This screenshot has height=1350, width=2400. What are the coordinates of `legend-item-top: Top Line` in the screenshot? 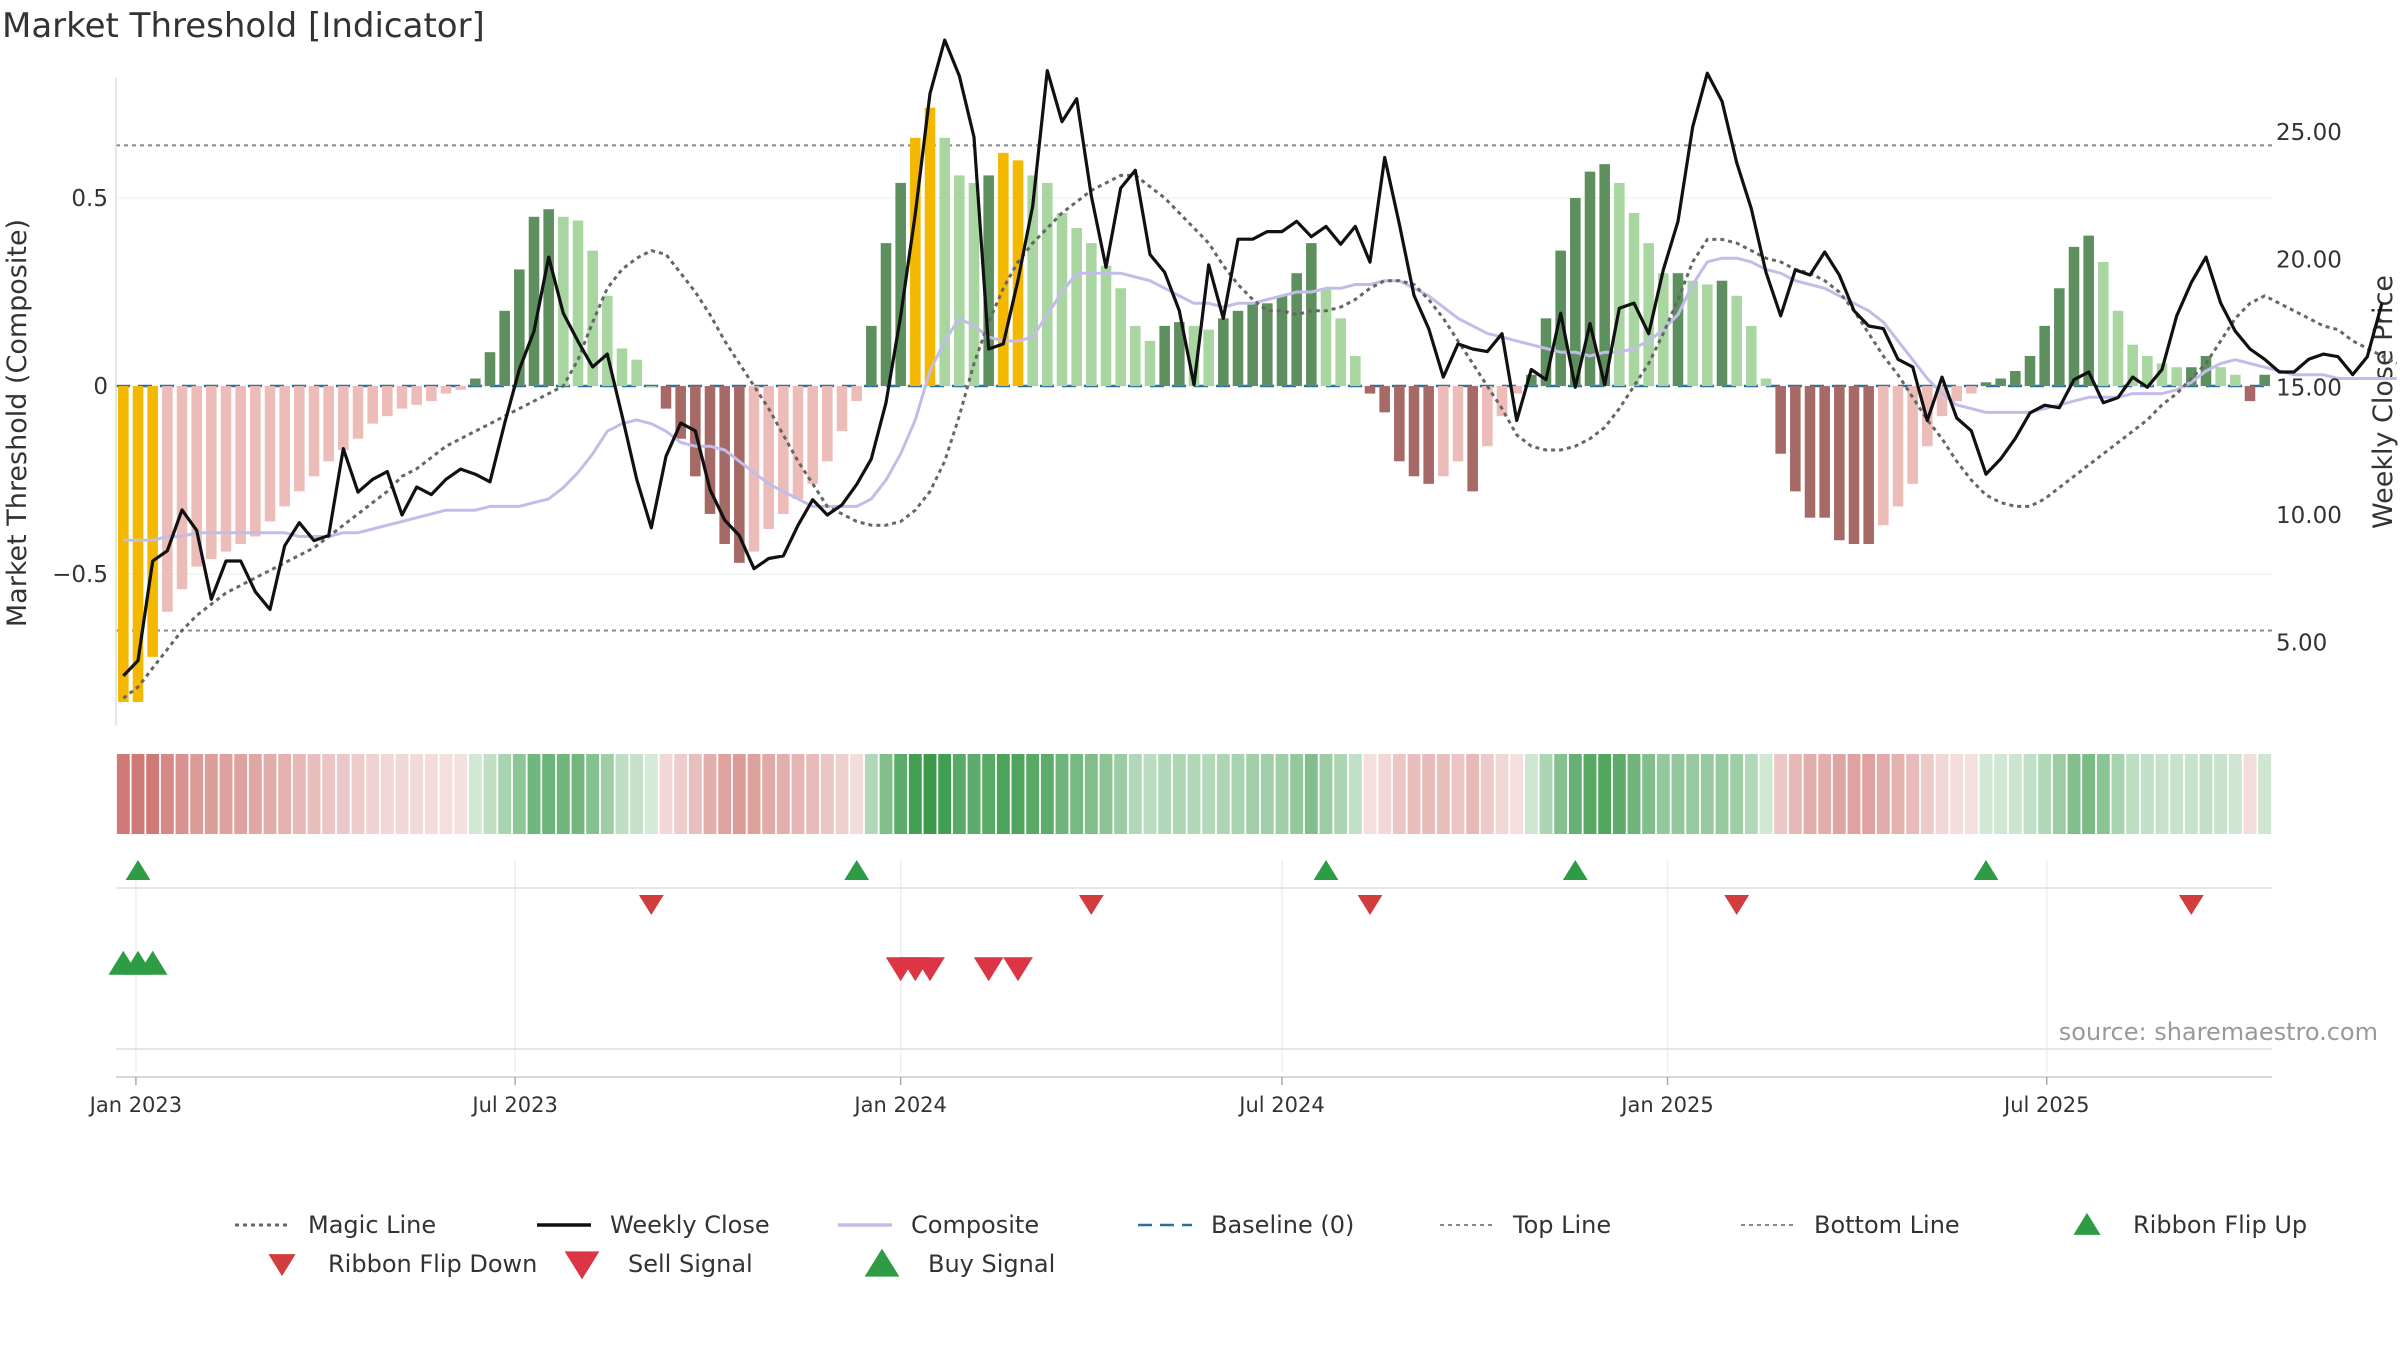 It's located at (1525, 1225).